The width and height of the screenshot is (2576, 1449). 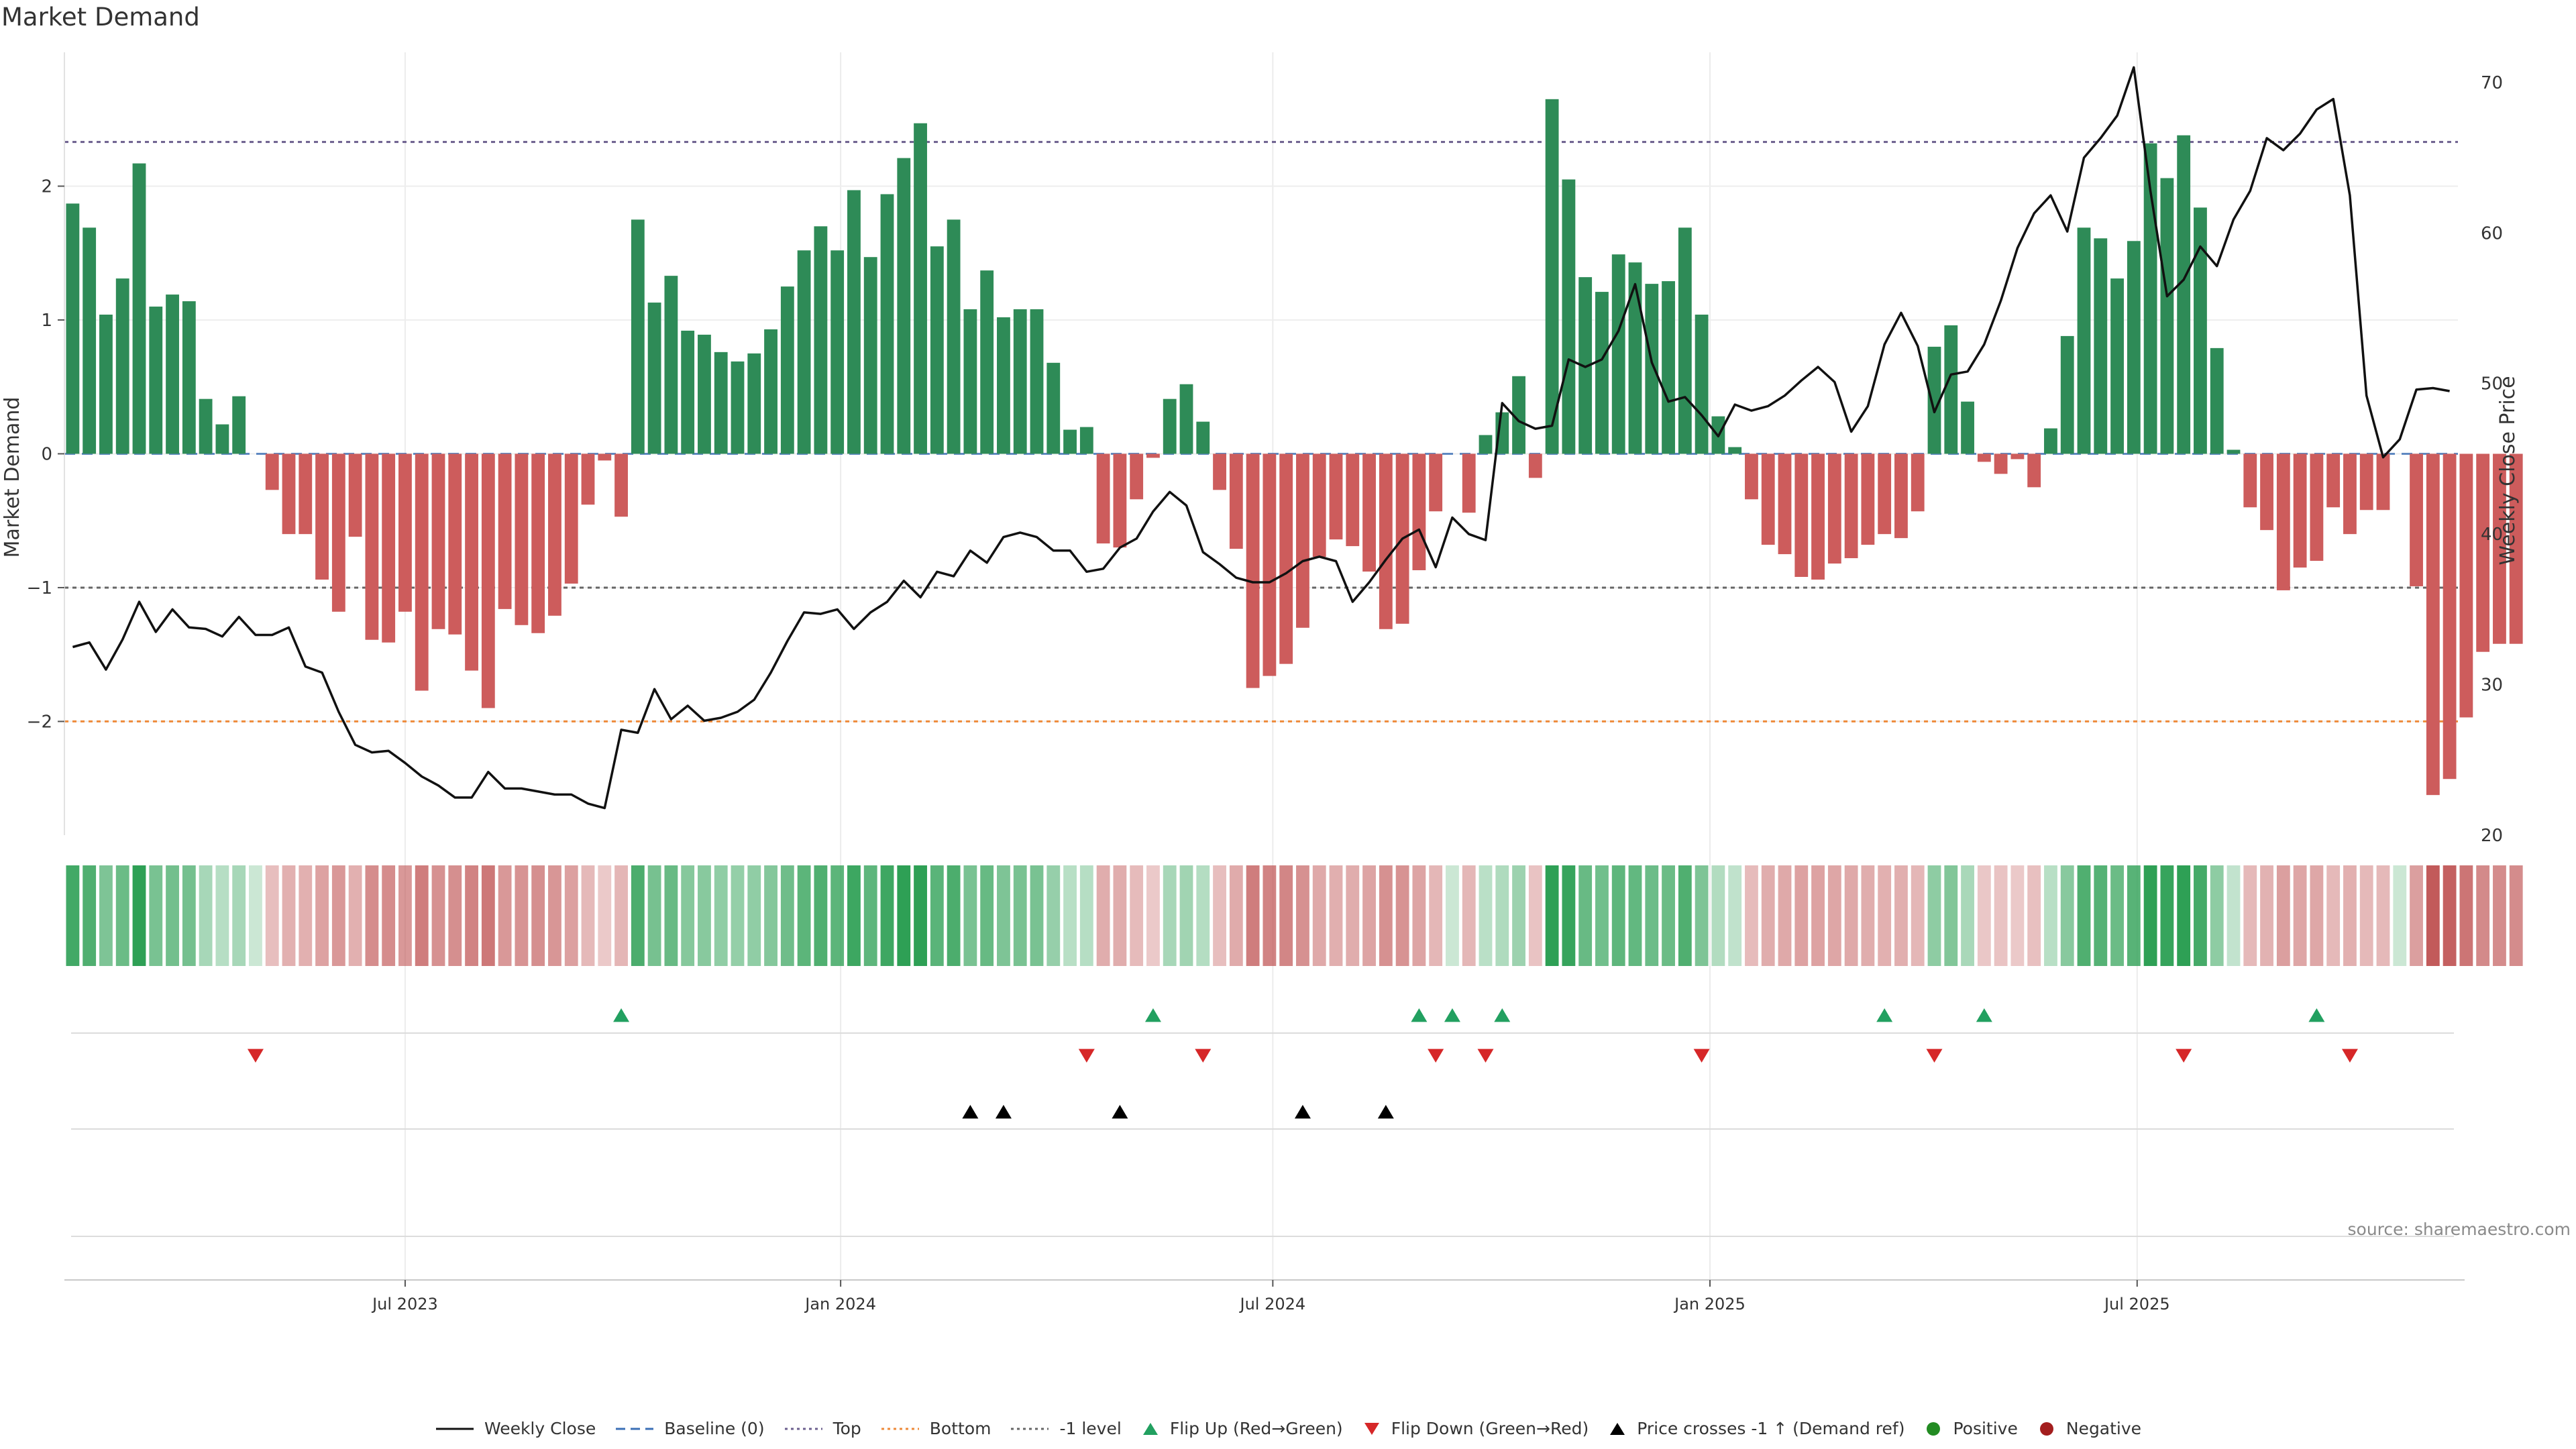 I want to click on y-tick-label: −1, so click(x=39, y=588).